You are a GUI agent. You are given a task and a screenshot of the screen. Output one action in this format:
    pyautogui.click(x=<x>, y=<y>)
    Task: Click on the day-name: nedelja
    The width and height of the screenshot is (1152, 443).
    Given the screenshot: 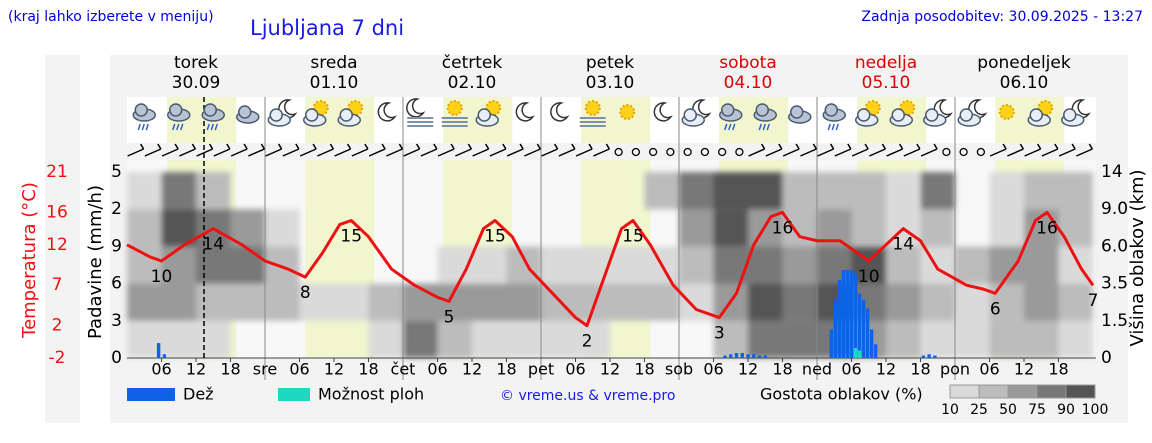 What is the action you would take?
    pyautogui.click(x=886, y=63)
    